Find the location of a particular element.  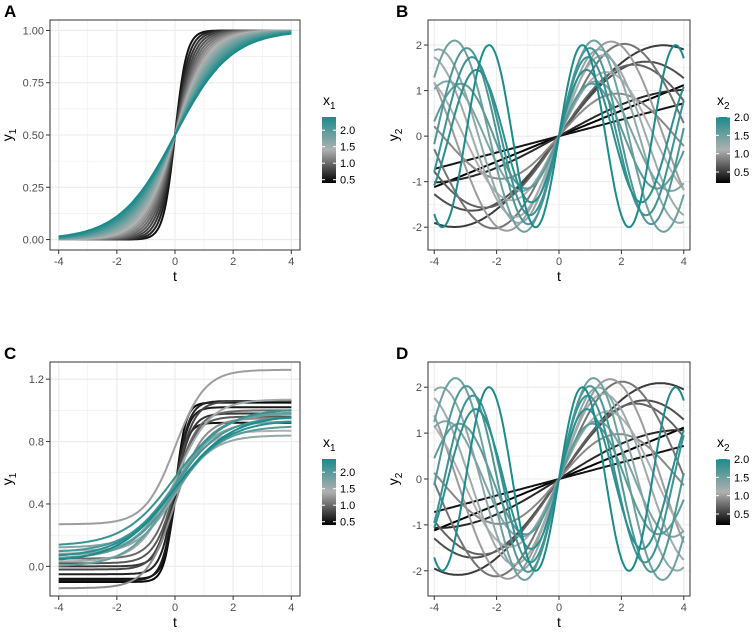

y-tick-label: 0.4 is located at coordinates (36, 505).